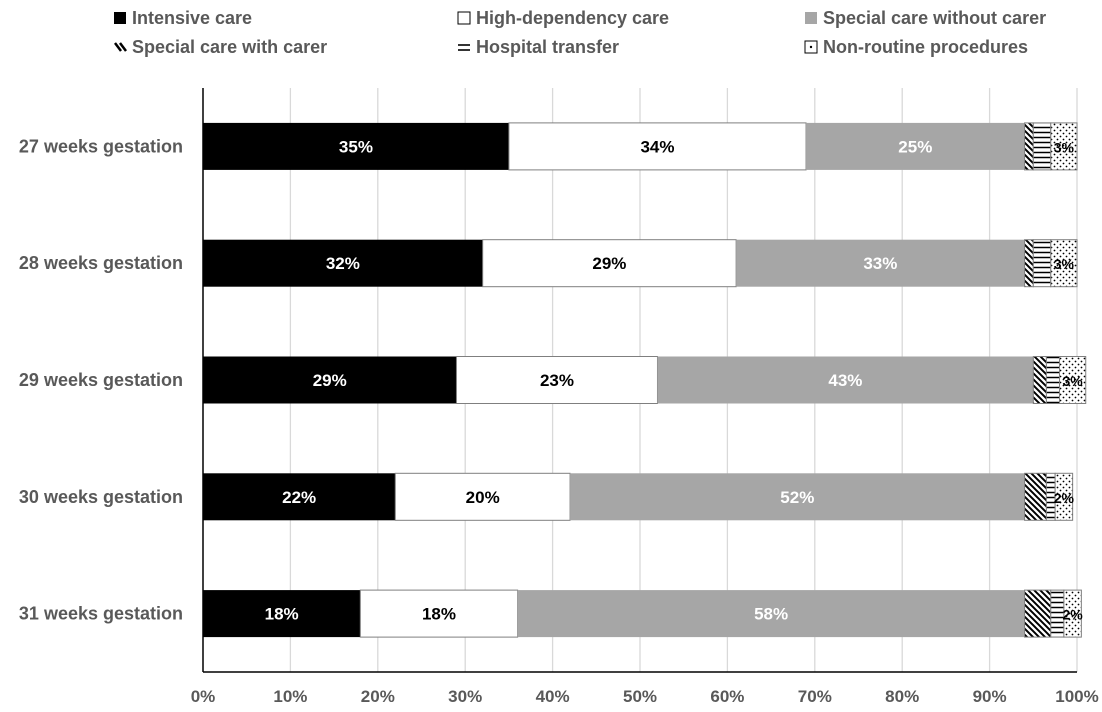 The width and height of the screenshot is (1102, 712). What do you see at coordinates (464, 18) in the screenshot?
I see `legend-swatch-high-dependency-care` at bounding box center [464, 18].